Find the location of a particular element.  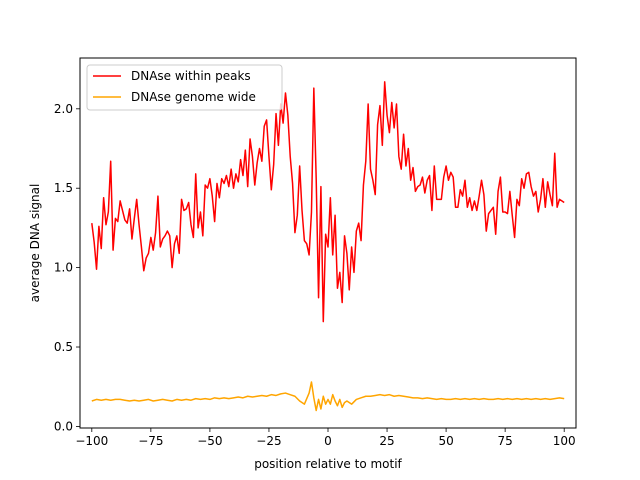

x-tick-label: −25 is located at coordinates (268, 441).